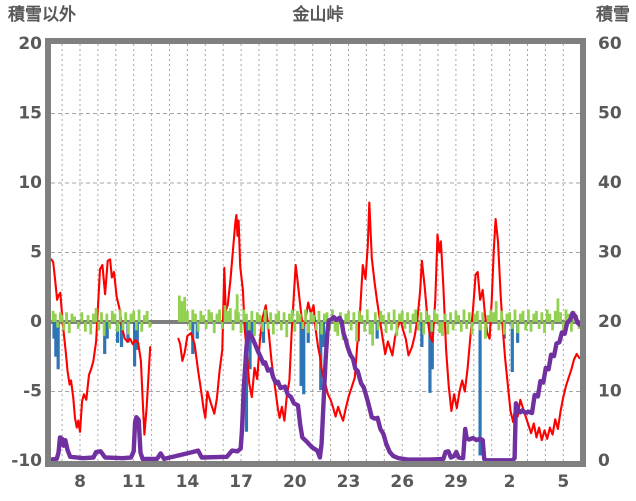 The height and width of the screenshot is (501, 636). I want to click on left-axis-title: 積雪以外, so click(42, 14).